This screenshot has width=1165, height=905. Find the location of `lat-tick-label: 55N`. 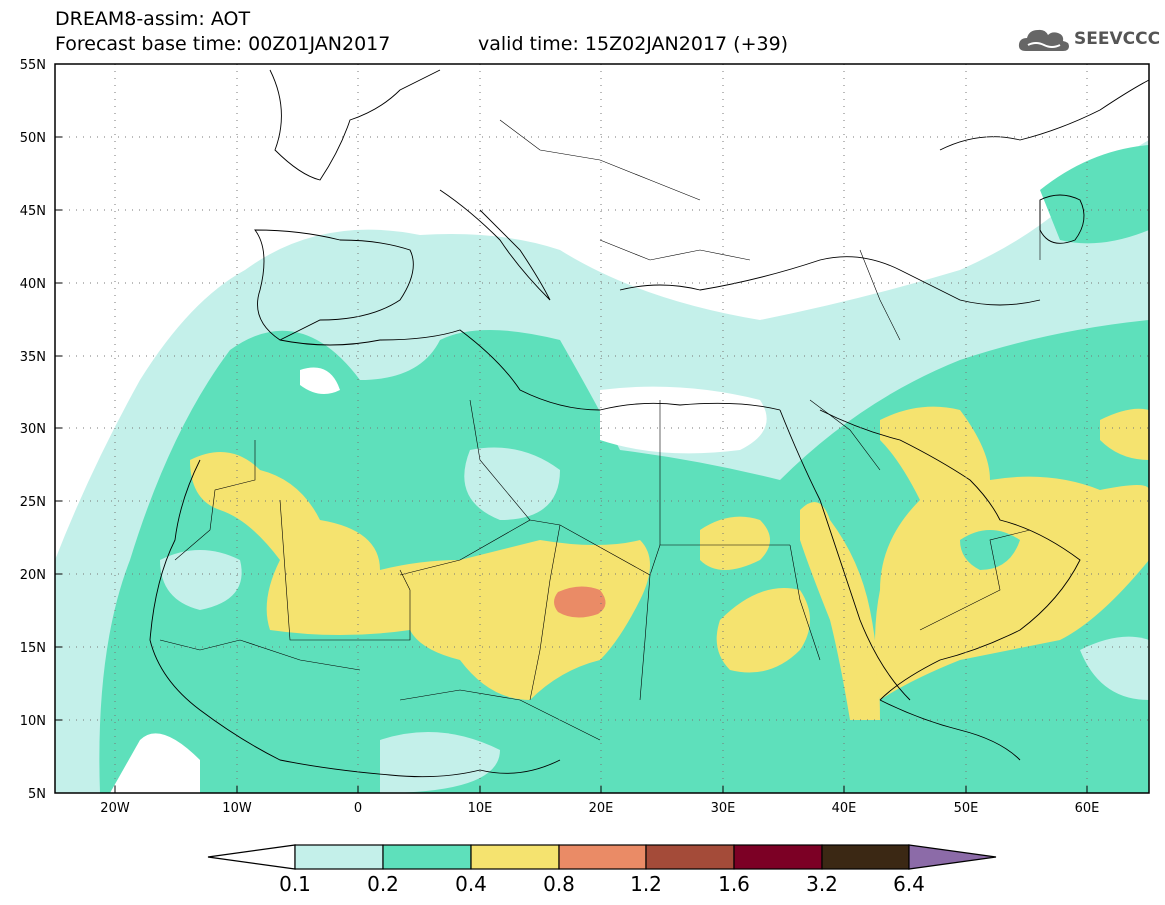

lat-tick-label: 55N is located at coordinates (33, 65).